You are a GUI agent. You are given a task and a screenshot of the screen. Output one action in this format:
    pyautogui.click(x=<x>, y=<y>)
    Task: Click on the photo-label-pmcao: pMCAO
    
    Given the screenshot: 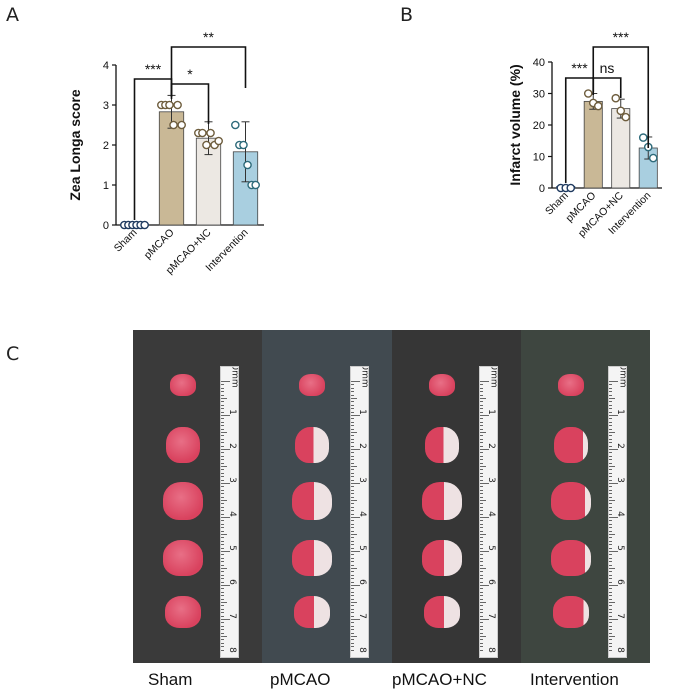 What is the action you would take?
    pyautogui.click(x=300, y=679)
    